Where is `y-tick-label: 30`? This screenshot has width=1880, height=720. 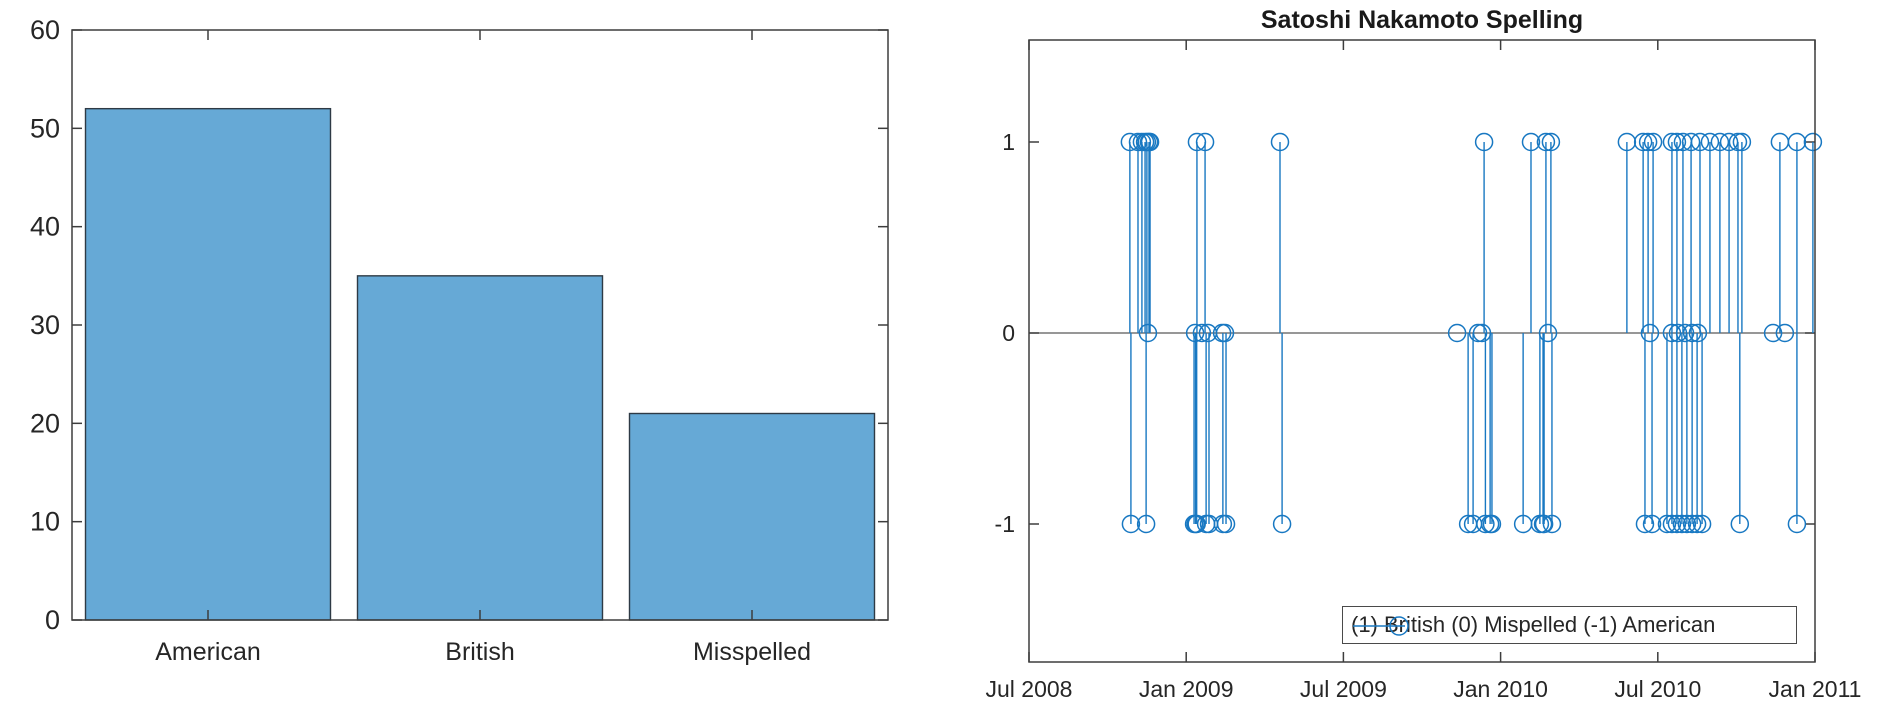
y-tick-label: 30 is located at coordinates (45, 325).